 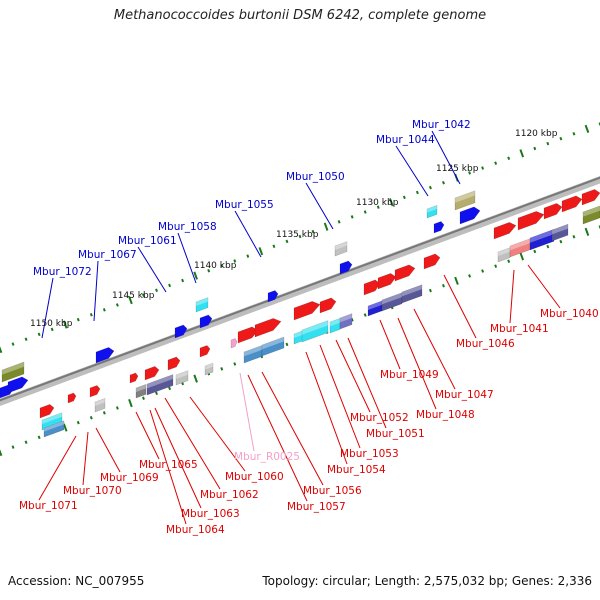 What do you see at coordinates (267, 457) in the screenshot?
I see `gene-label: Mbur_R0025` at bounding box center [267, 457].